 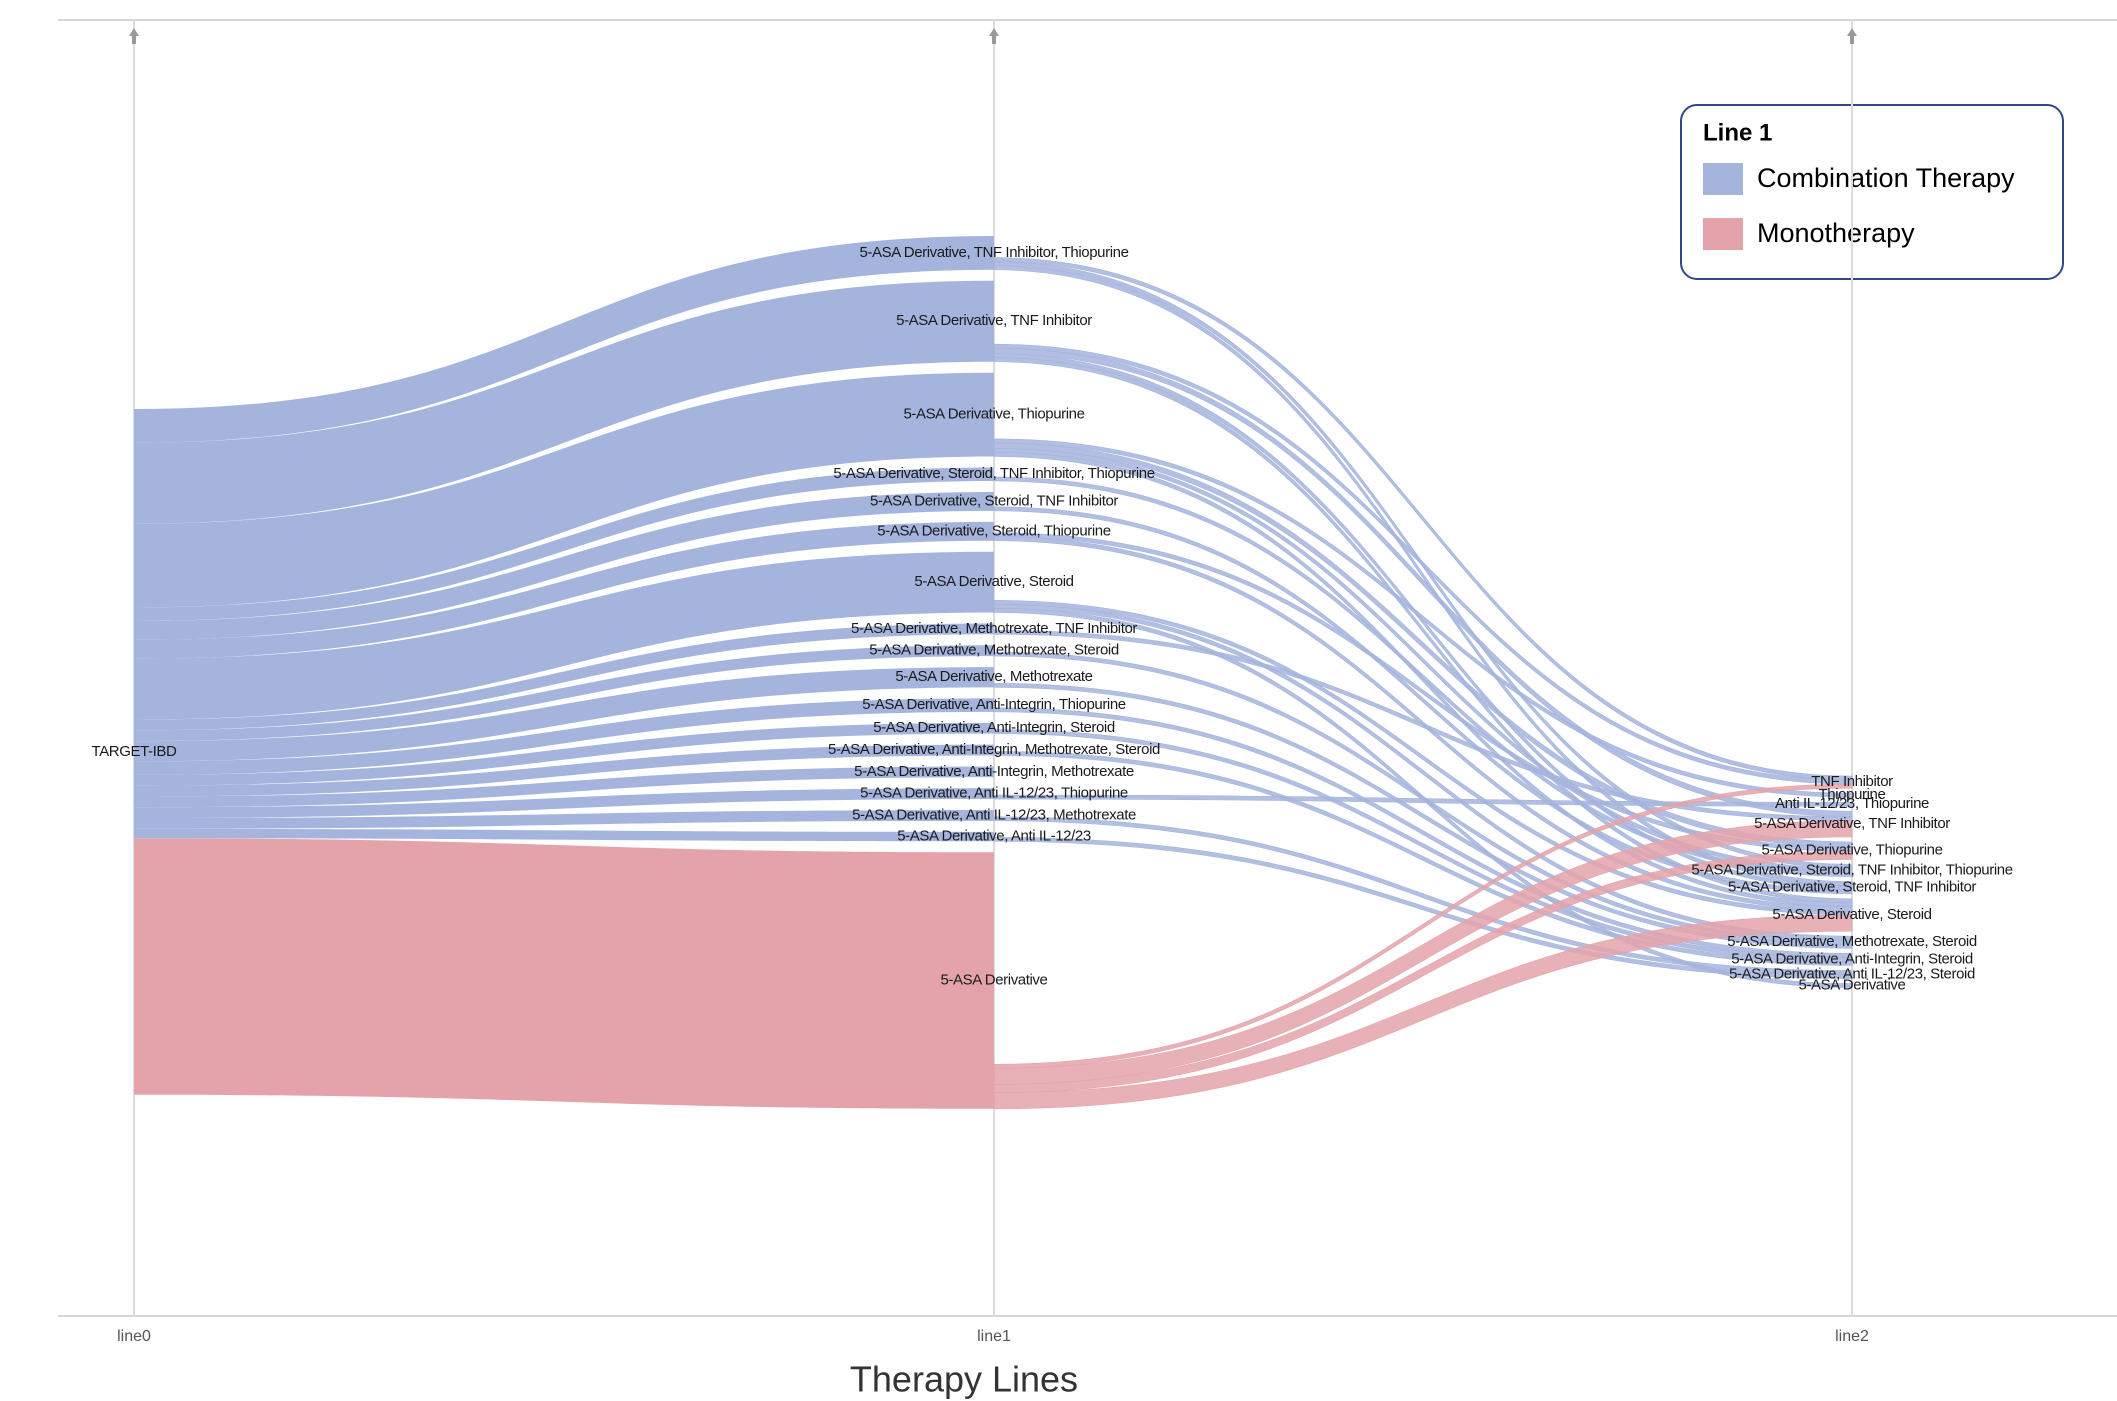 What do you see at coordinates (134, 1336) in the screenshot?
I see `x-tick-label: line0` at bounding box center [134, 1336].